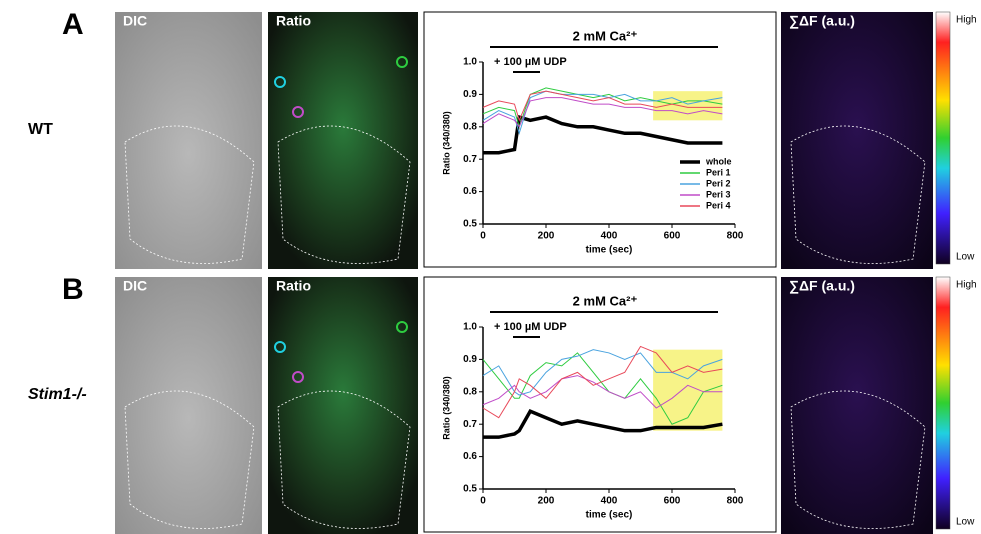 This screenshot has height=534, width=981. What do you see at coordinates (718, 172) in the screenshot?
I see `legend-label: Peri 1` at bounding box center [718, 172].